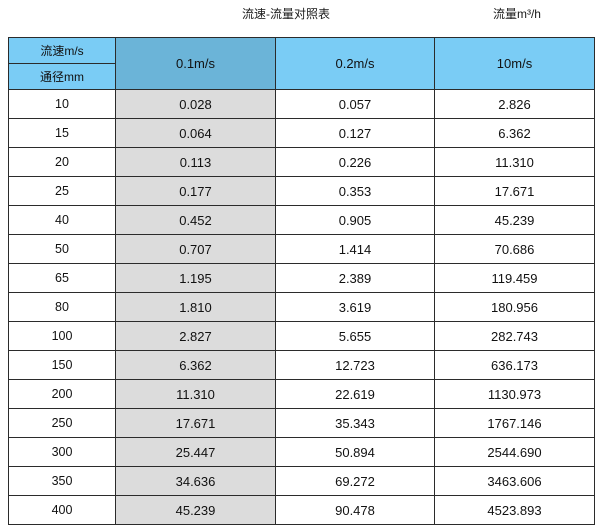 This screenshot has height=525, width=600. Describe the element at coordinates (62, 481) in the screenshot. I see `cell-nominal-diameter: 350` at that location.